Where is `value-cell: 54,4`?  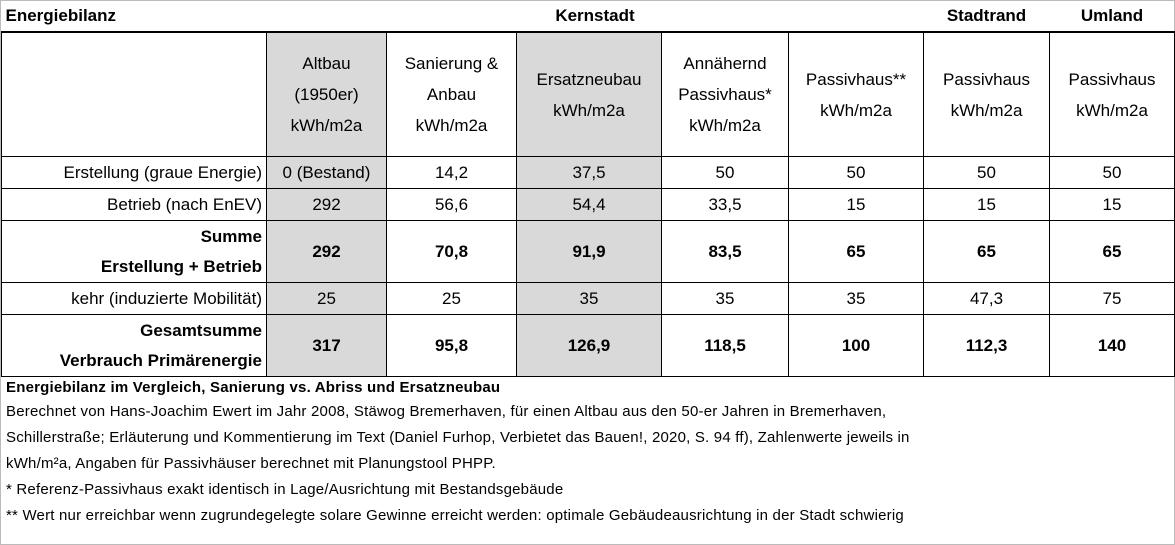
value-cell: 54,4 is located at coordinates (589, 204).